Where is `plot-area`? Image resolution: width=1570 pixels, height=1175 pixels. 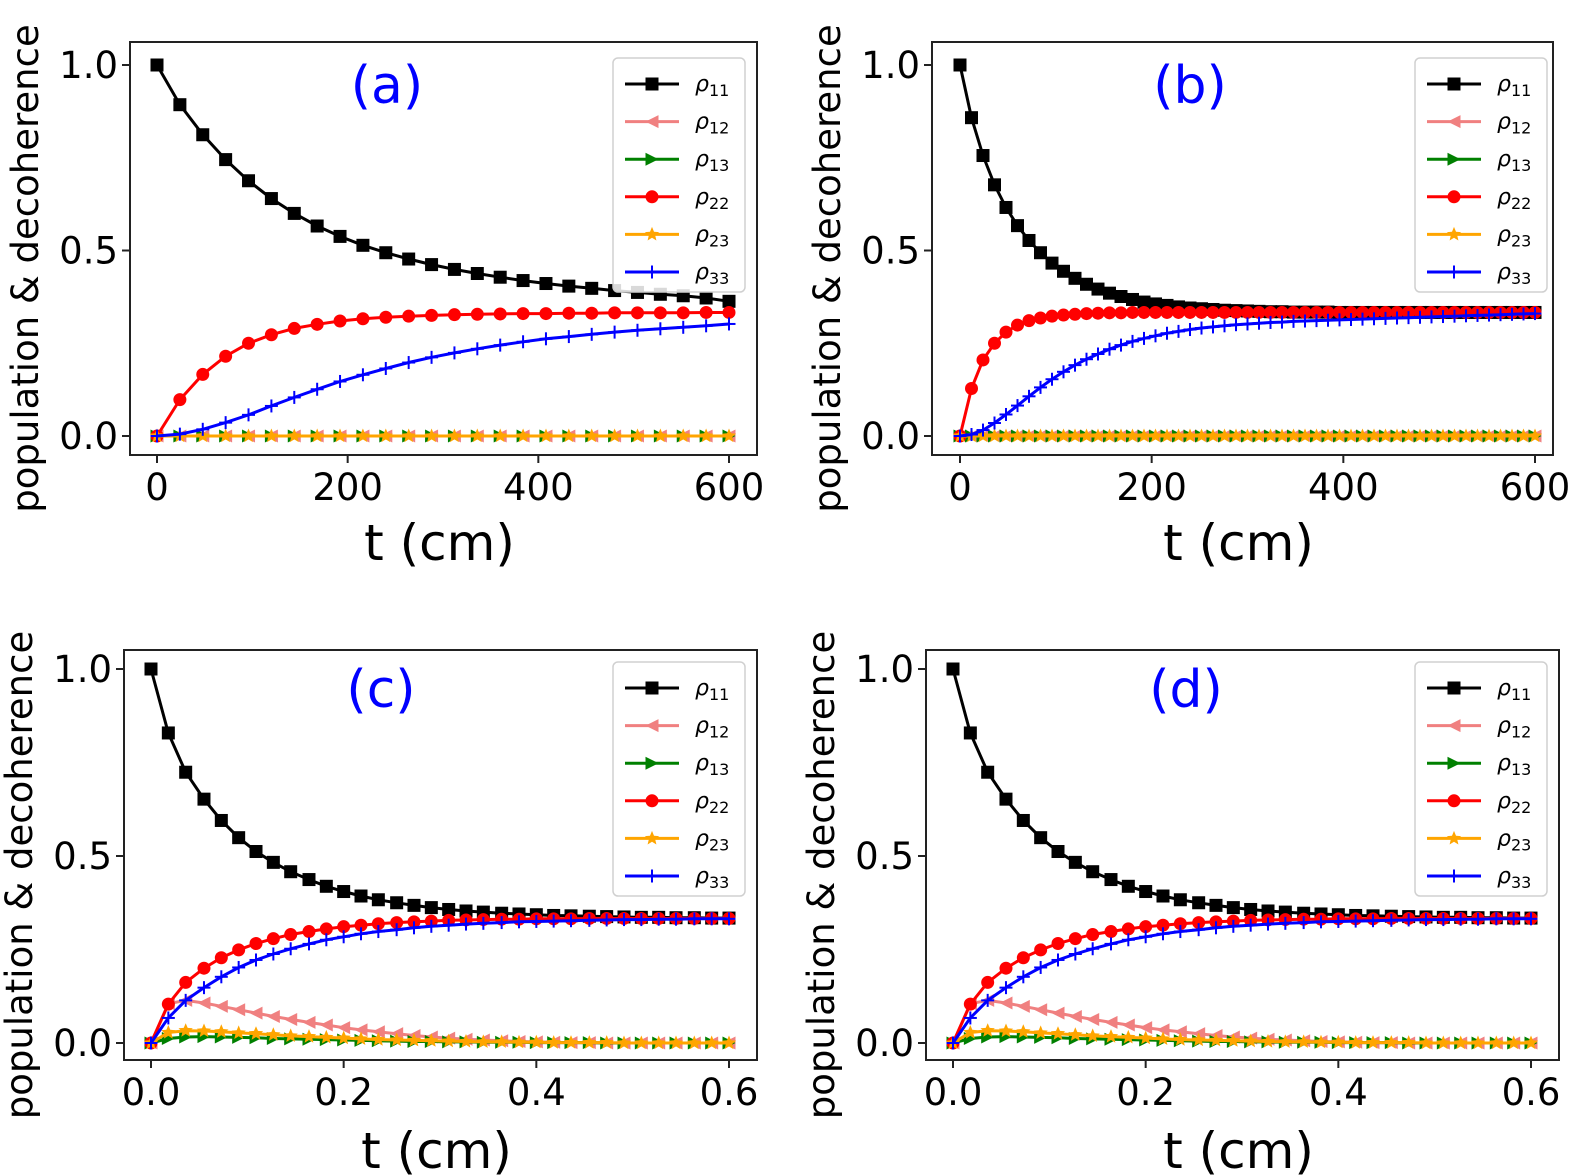
plot-area is located at coordinates (1242, 856).